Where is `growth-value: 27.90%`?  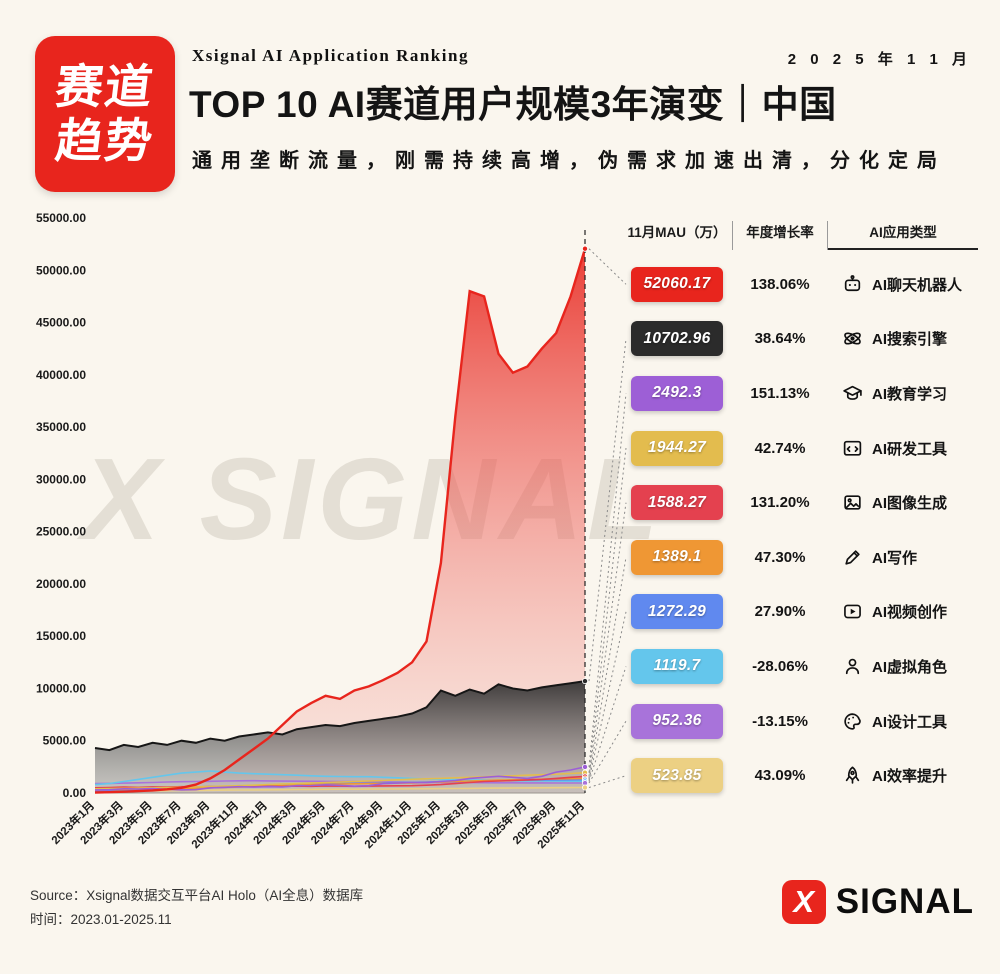 growth-value: 27.90% is located at coordinates (780, 612).